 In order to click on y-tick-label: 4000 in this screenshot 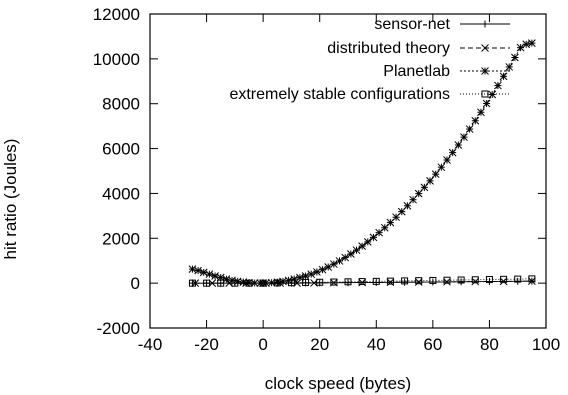, I will do `click(121, 193)`.